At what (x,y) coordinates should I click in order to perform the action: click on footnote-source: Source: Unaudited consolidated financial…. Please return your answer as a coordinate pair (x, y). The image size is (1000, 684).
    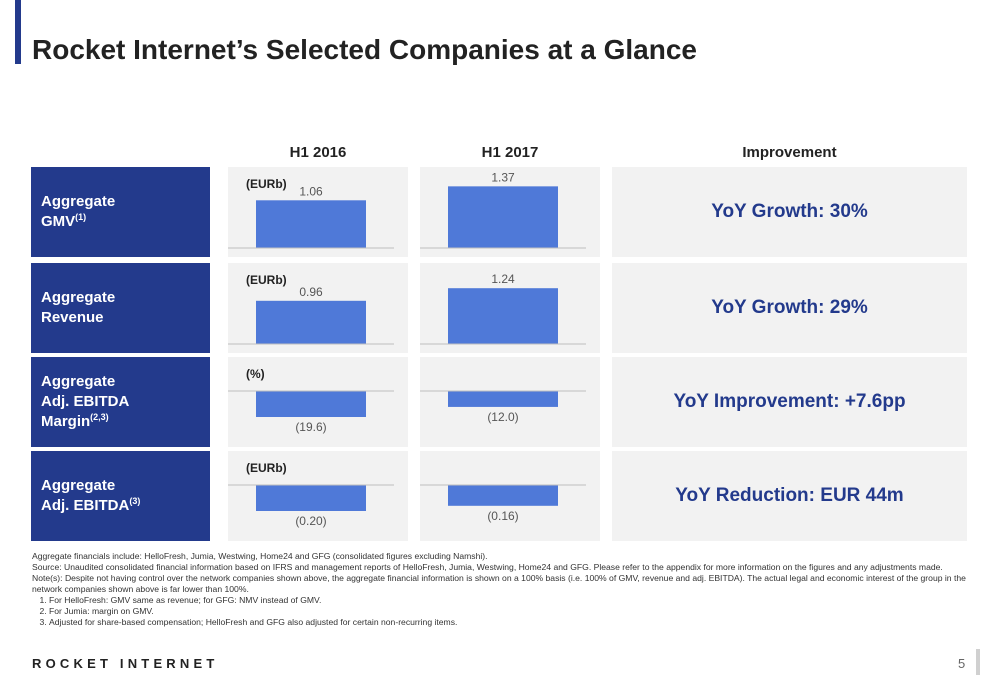
    Looking at the image, I should click on (487, 567).